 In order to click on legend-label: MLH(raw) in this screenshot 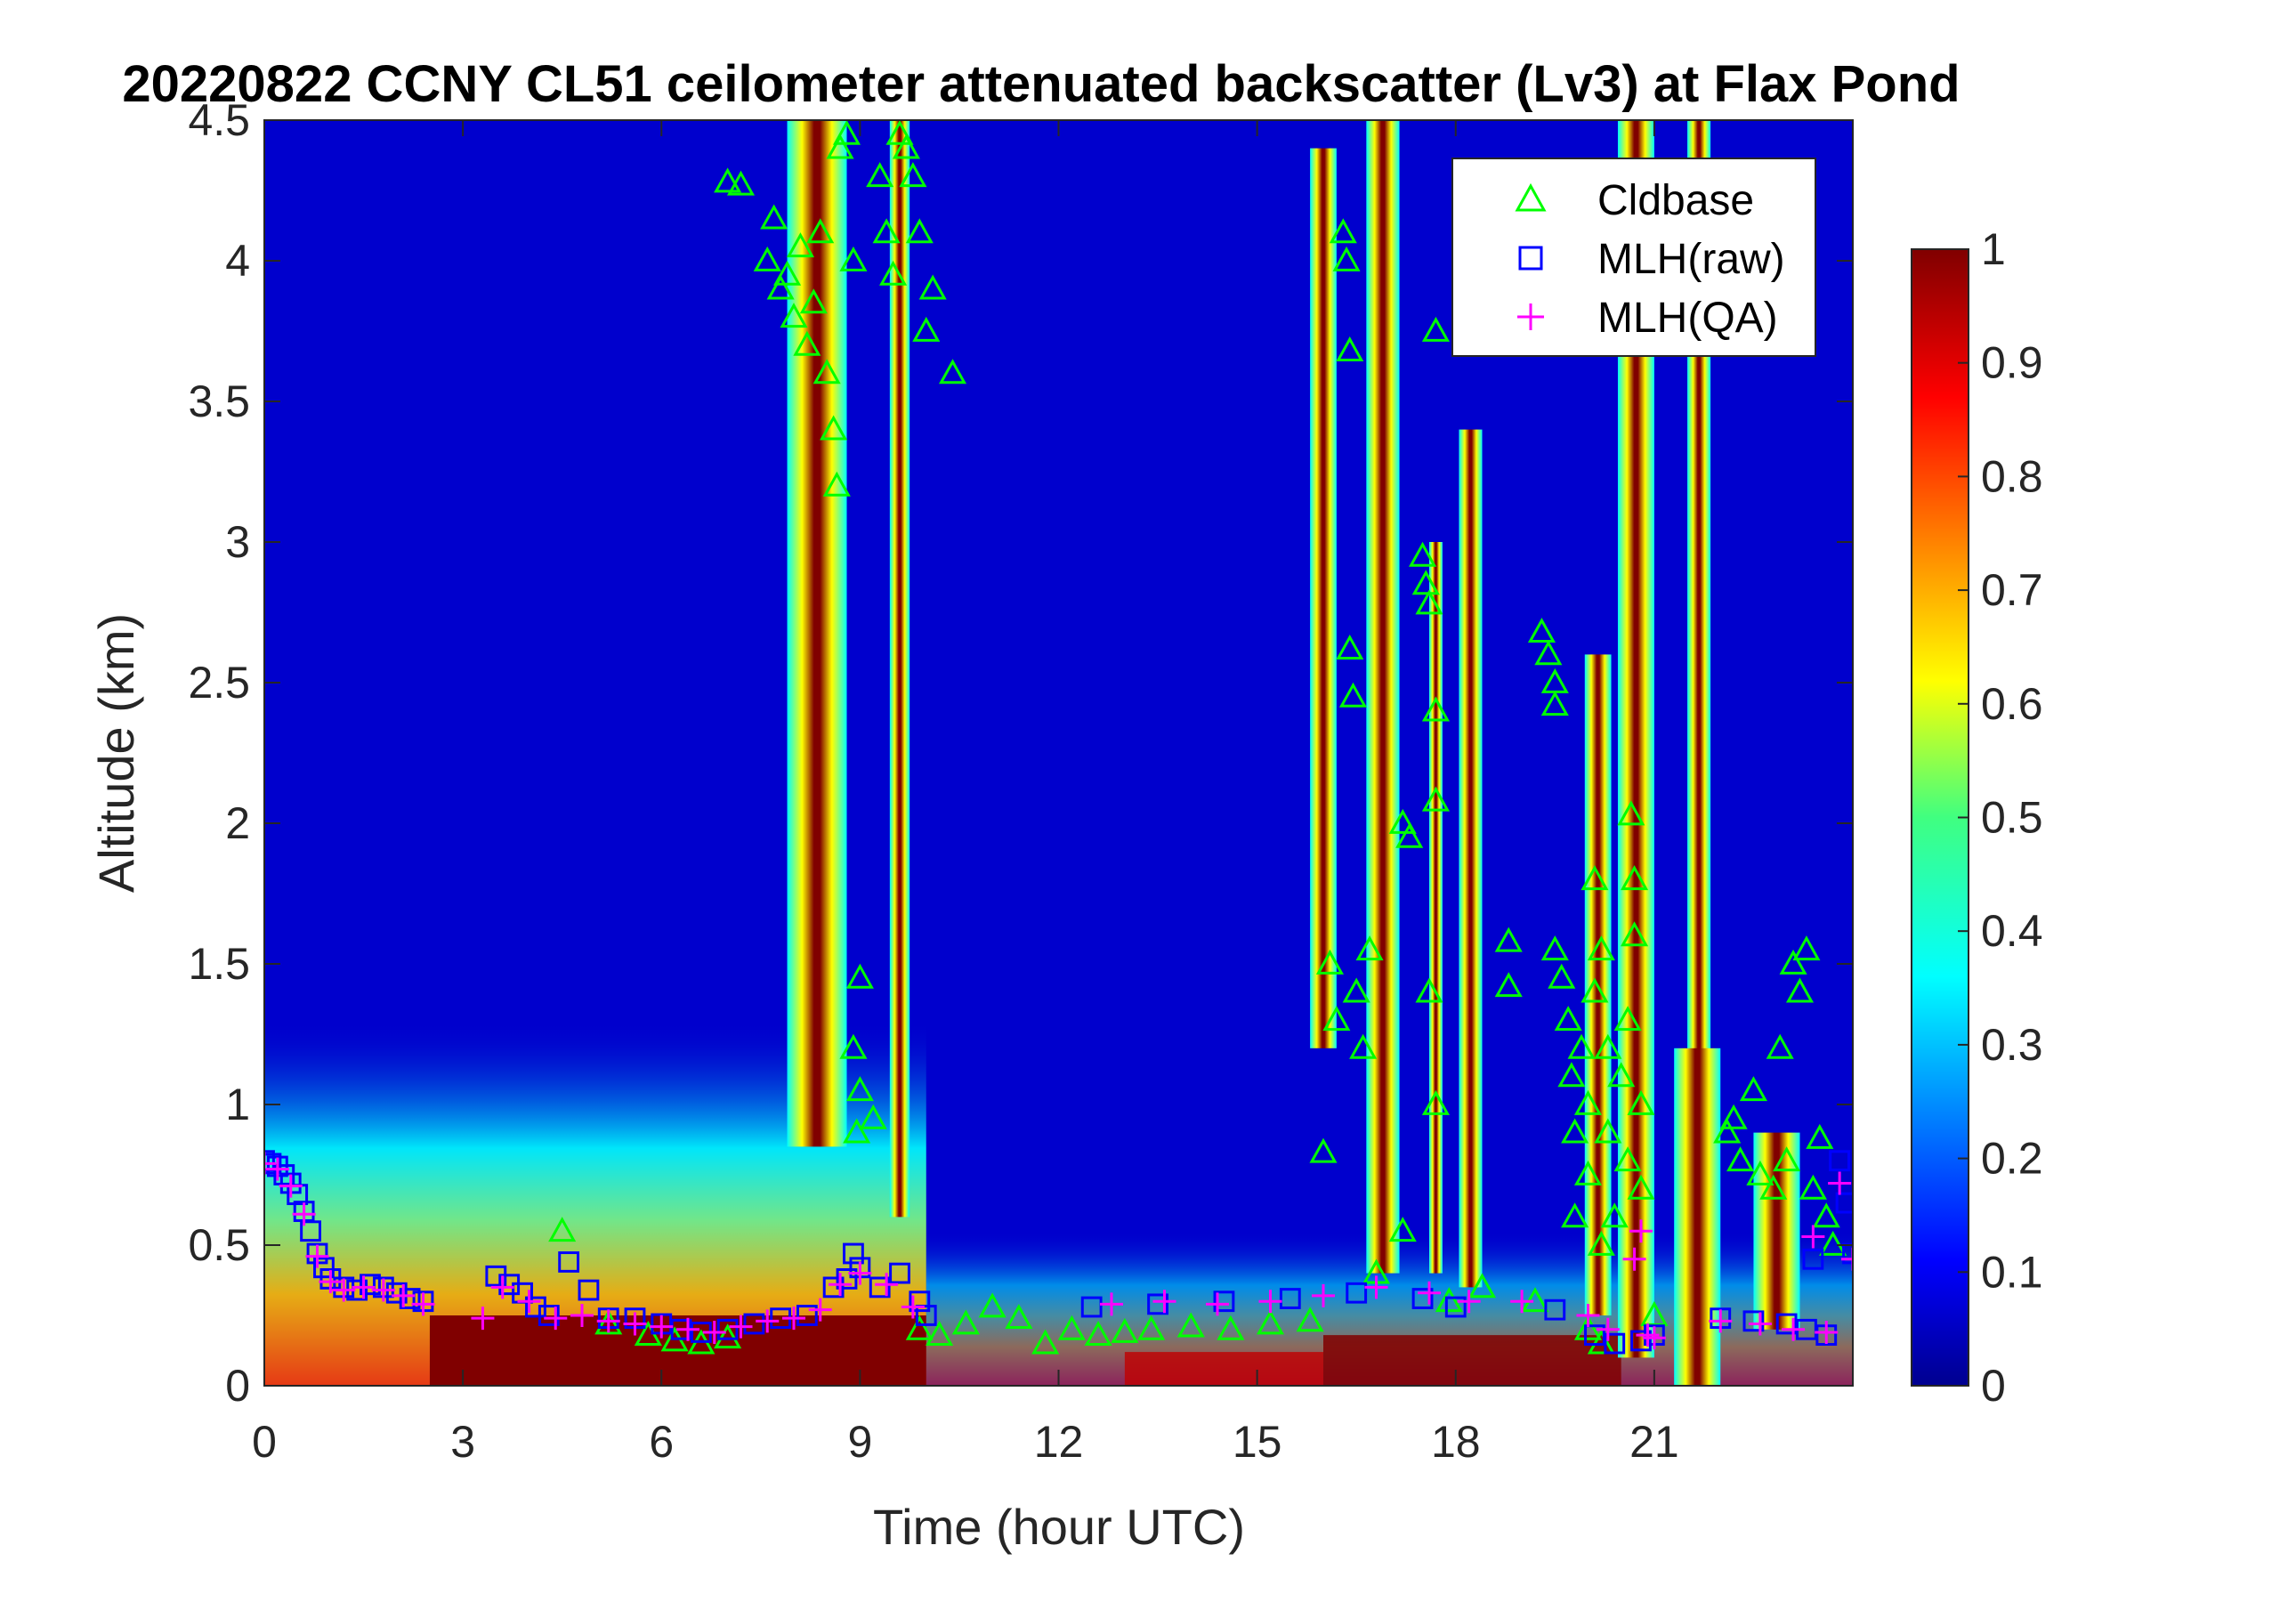, I will do `click(1691, 259)`.